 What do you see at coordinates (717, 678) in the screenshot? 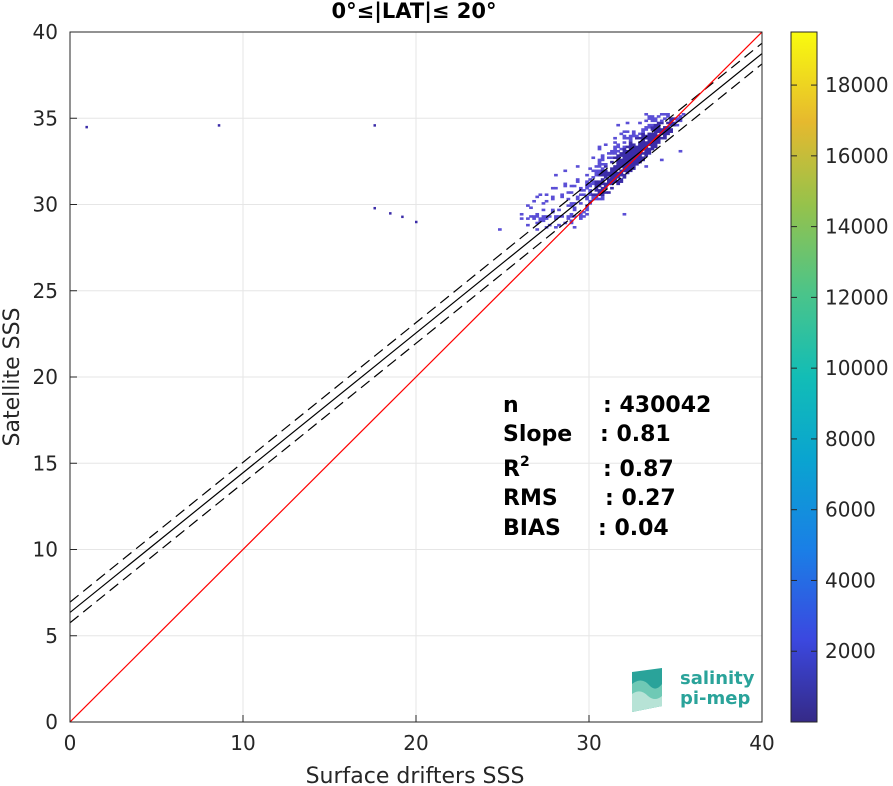
I see `logo-line1: salinity` at bounding box center [717, 678].